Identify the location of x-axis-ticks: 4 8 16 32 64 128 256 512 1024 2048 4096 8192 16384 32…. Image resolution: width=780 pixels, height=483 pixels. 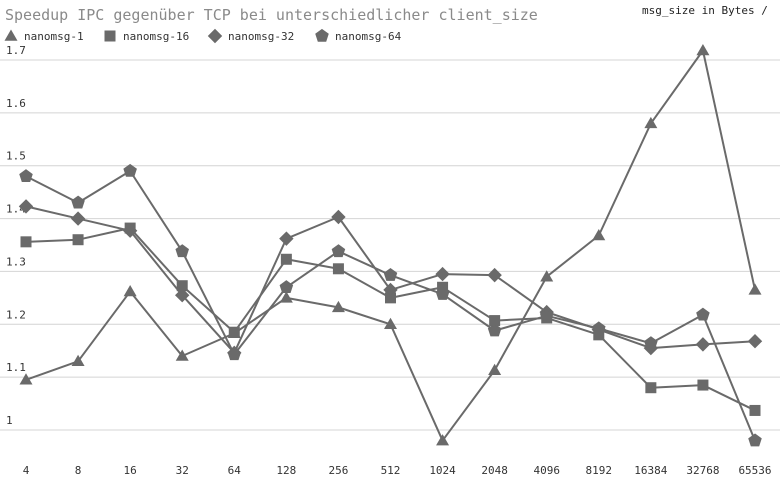
(397, 470).